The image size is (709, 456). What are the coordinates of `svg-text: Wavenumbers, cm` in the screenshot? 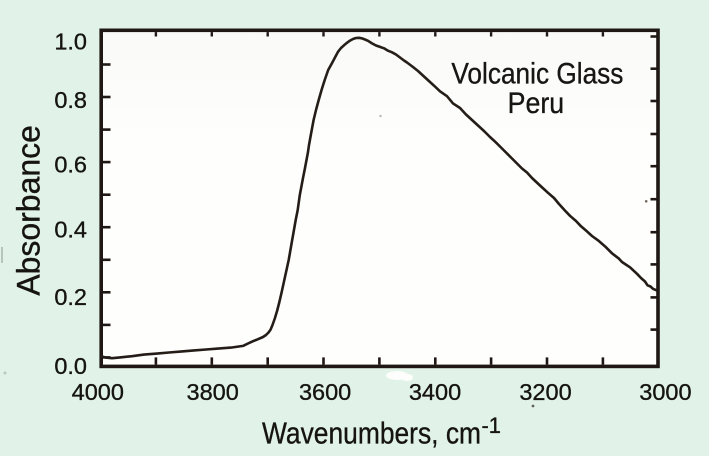 It's located at (371, 433).